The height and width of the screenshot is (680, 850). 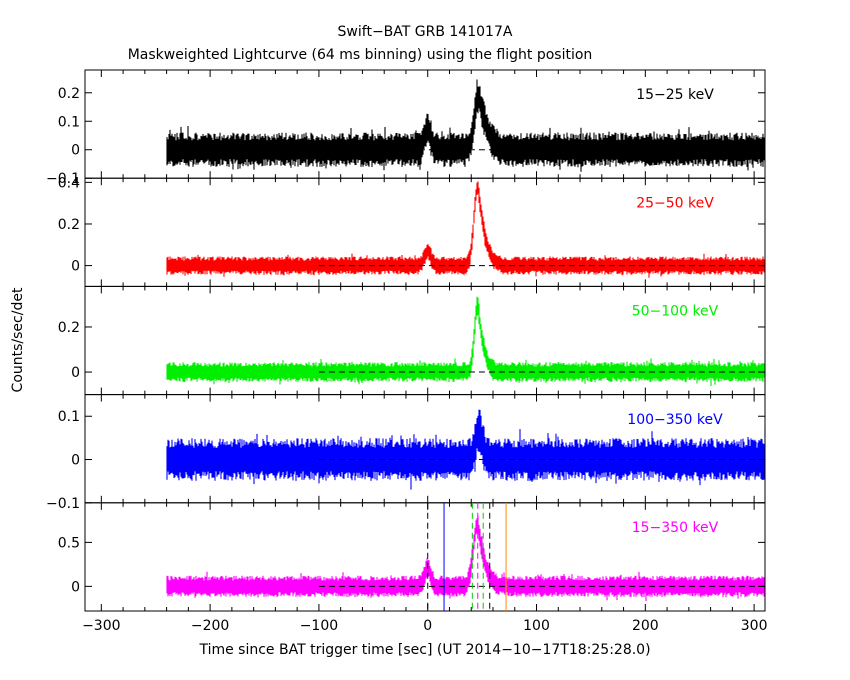 I want to click on y-tick-label: 0.5, so click(x=69, y=543).